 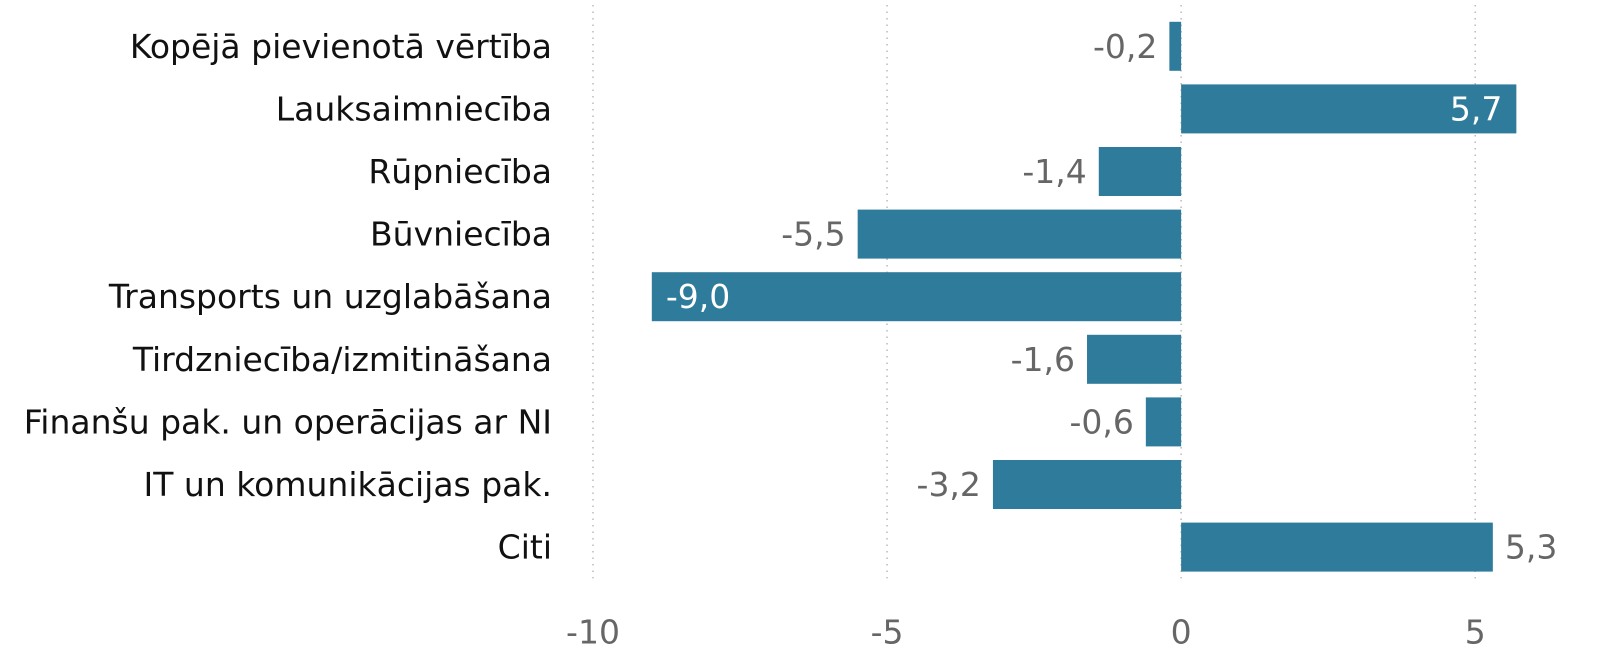 I want to click on y-tick-label: Finanšu pak. un operācijas ar NI, so click(x=288, y=421).